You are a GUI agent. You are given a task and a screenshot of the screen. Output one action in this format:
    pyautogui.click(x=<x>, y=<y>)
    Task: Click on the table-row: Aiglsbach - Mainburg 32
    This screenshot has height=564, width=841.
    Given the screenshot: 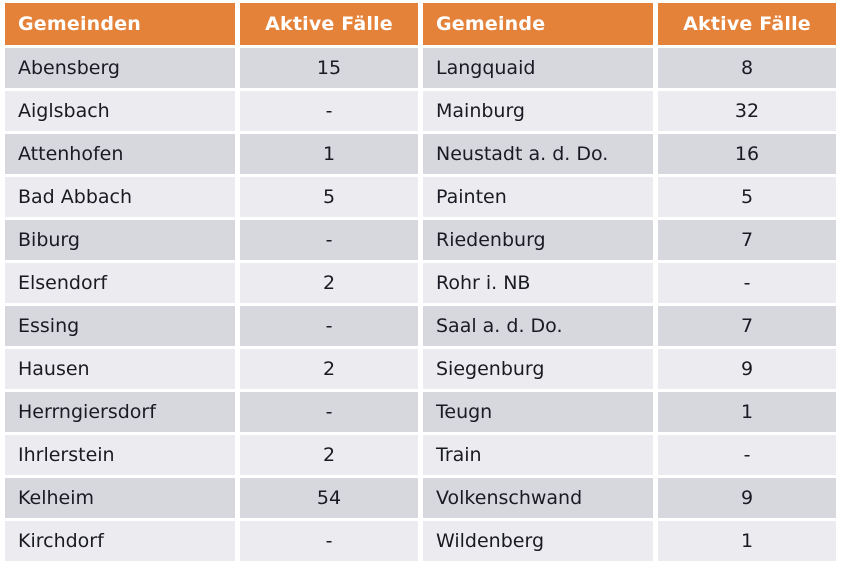 What is the action you would take?
    pyautogui.click(x=420, y=111)
    